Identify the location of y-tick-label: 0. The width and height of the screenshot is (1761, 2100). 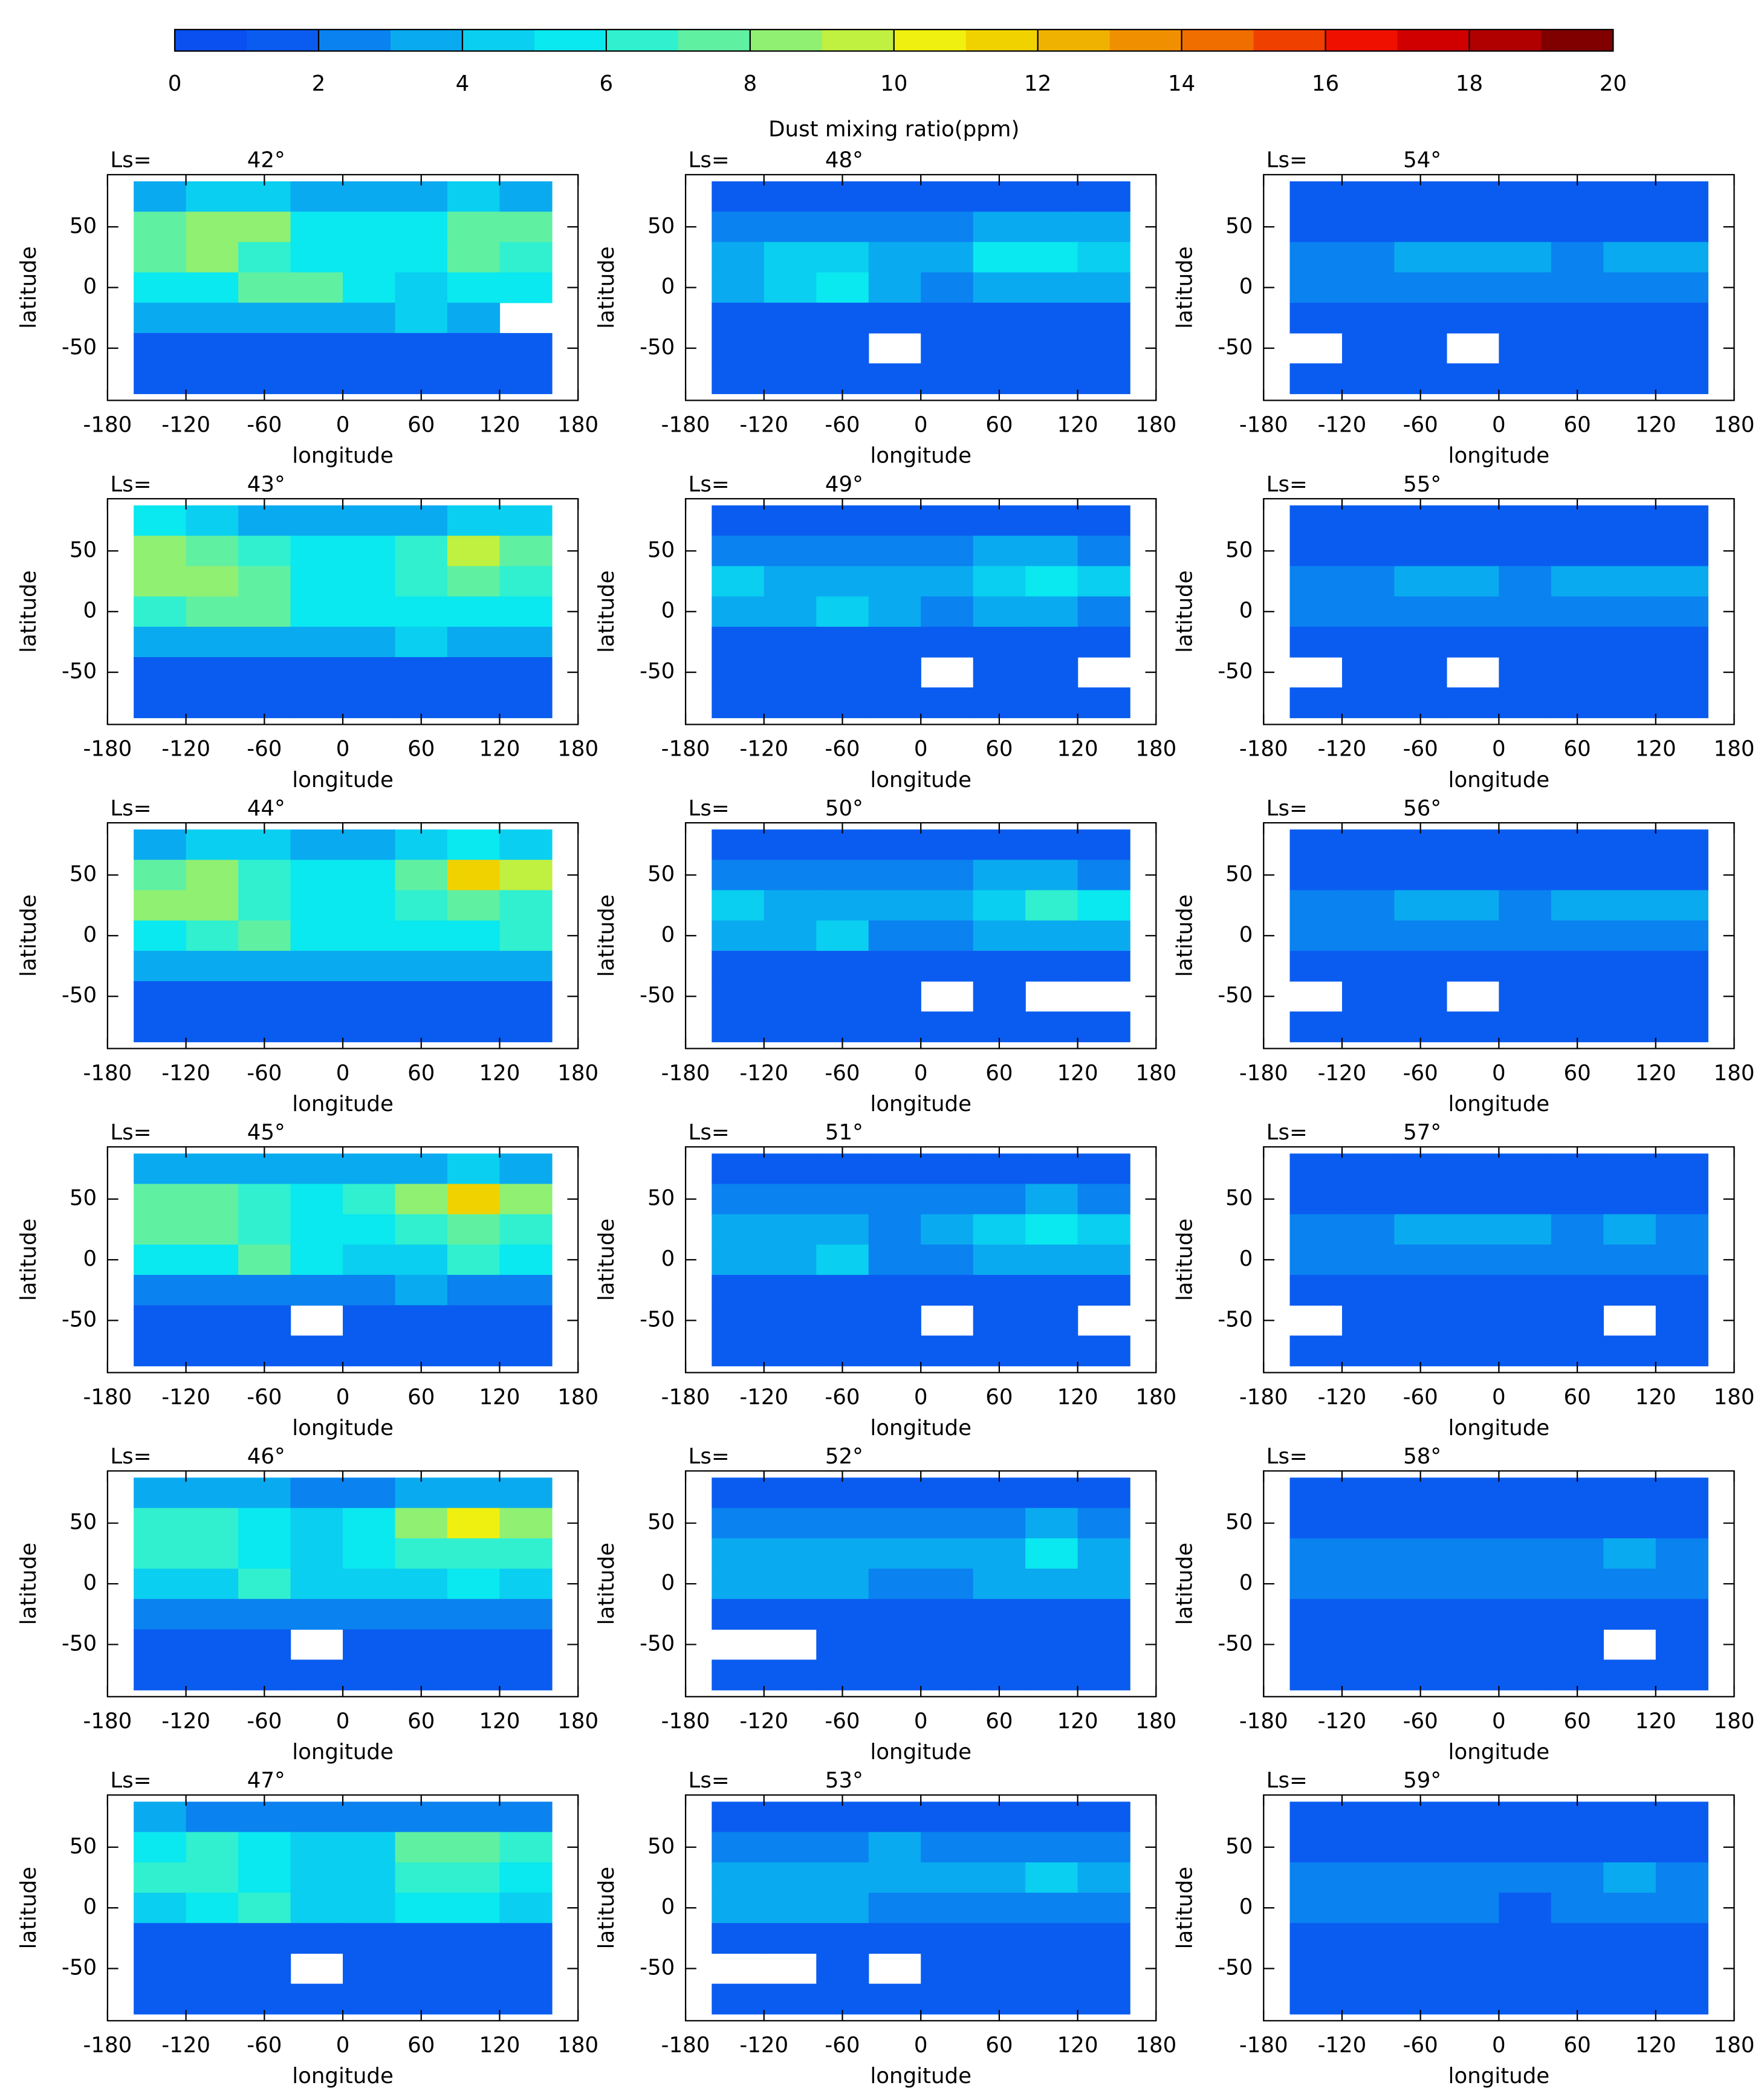
(668, 1258).